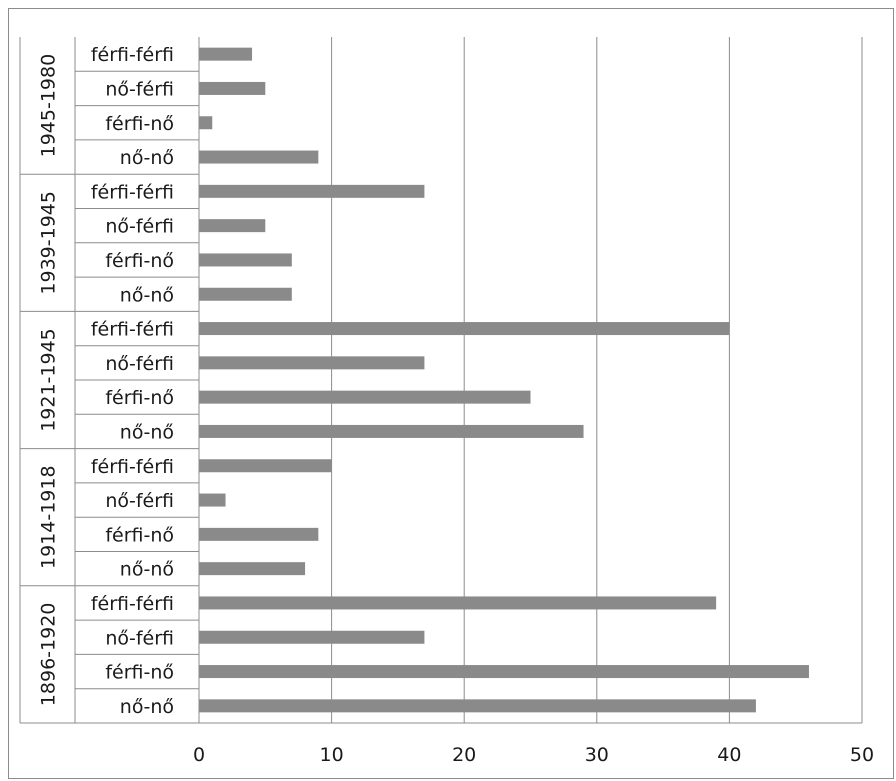 This screenshot has height=781, width=896. What do you see at coordinates (464, 755) in the screenshot?
I see `x-tick-label: 20` at bounding box center [464, 755].